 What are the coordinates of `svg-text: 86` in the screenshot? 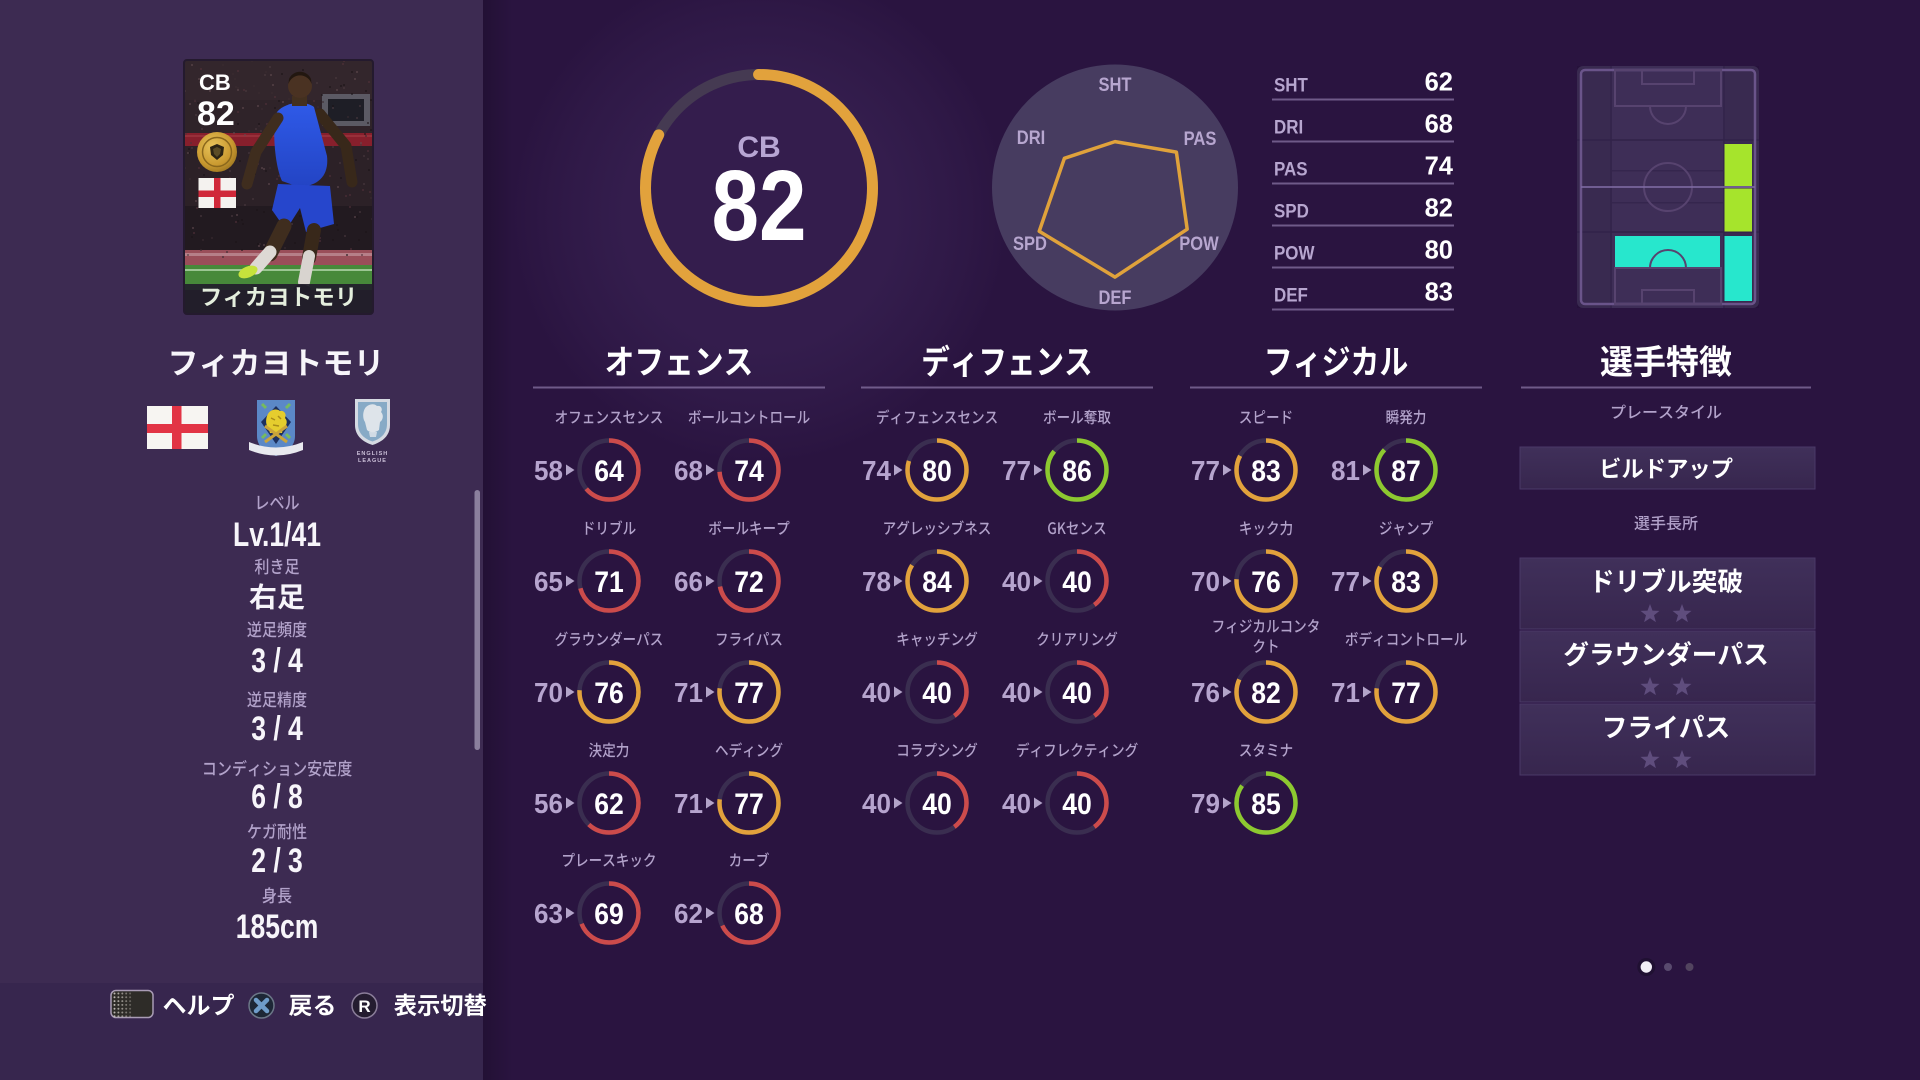 It's located at (1077, 471).